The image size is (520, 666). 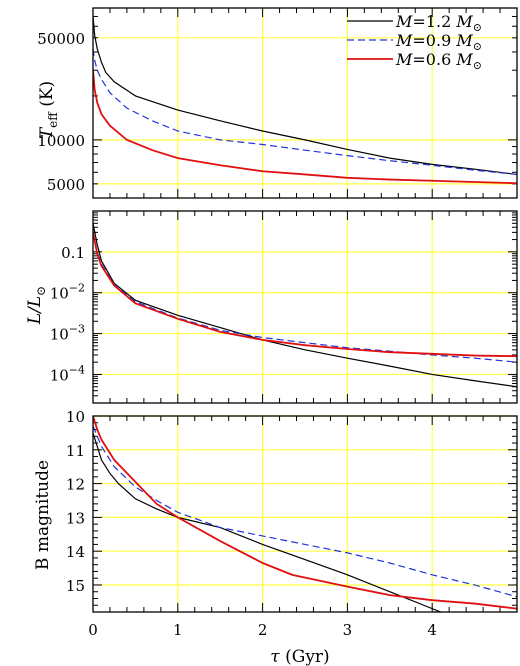 I want to click on xtick-label: 0, so click(x=93, y=630).